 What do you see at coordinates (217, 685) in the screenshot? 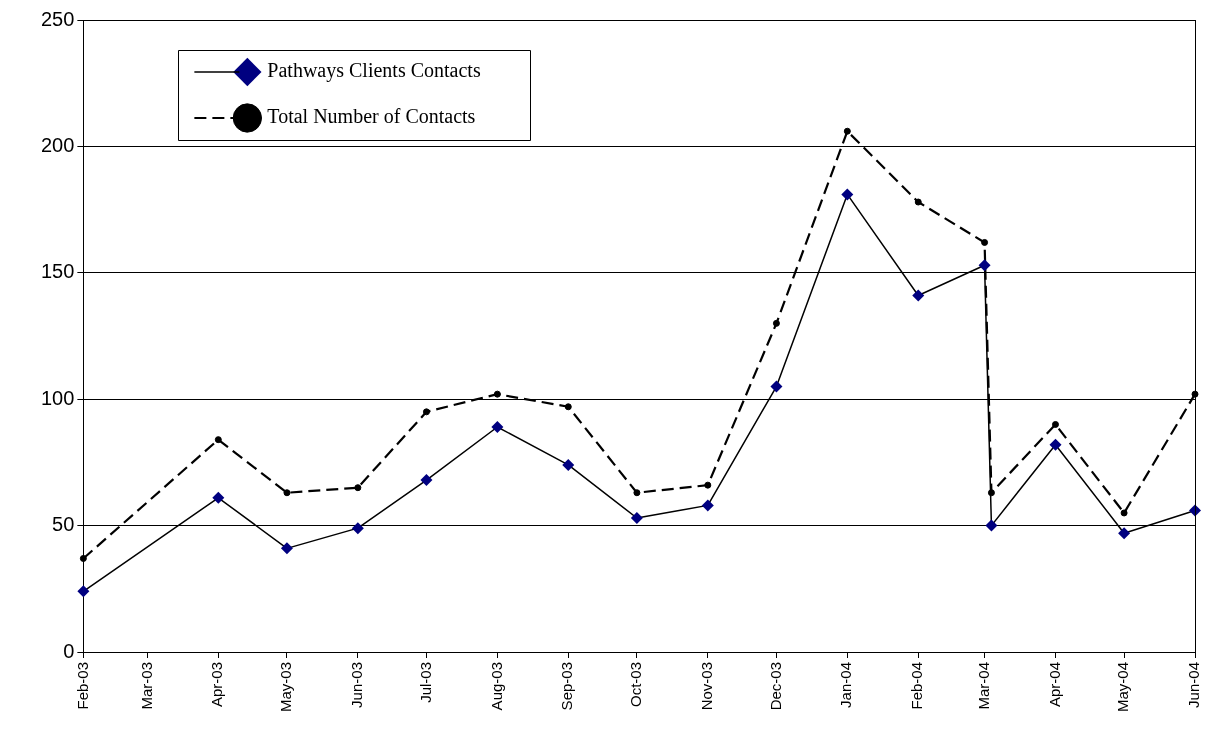
I see `x-tick-label: Apr-03` at bounding box center [217, 685].